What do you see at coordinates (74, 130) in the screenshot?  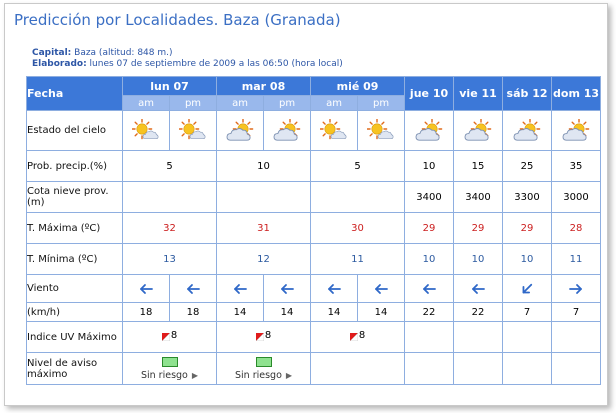 I see `row-label-estado: Estado del cielo` at bounding box center [74, 130].